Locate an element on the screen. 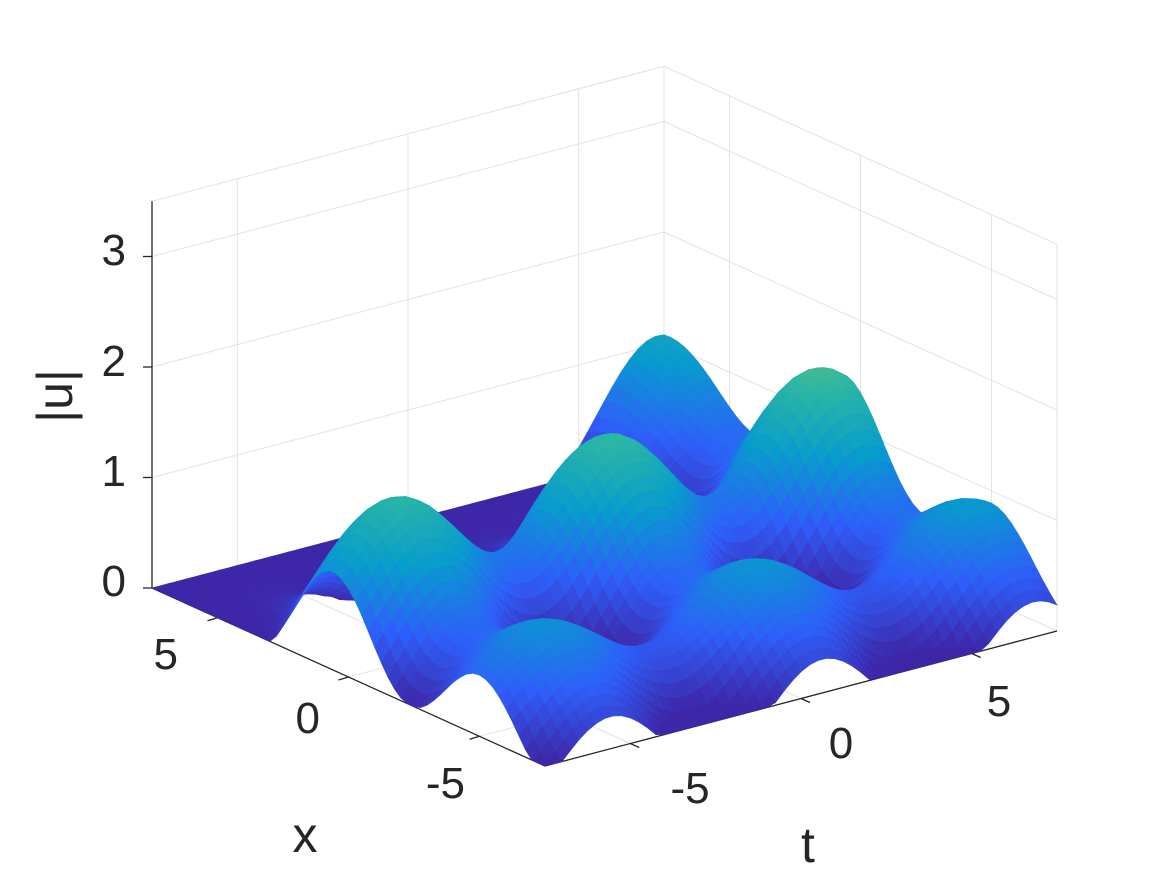 Image resolution: width=1167 pixels, height=875 pixels. z-tick-1: 1 is located at coordinates (114, 471).